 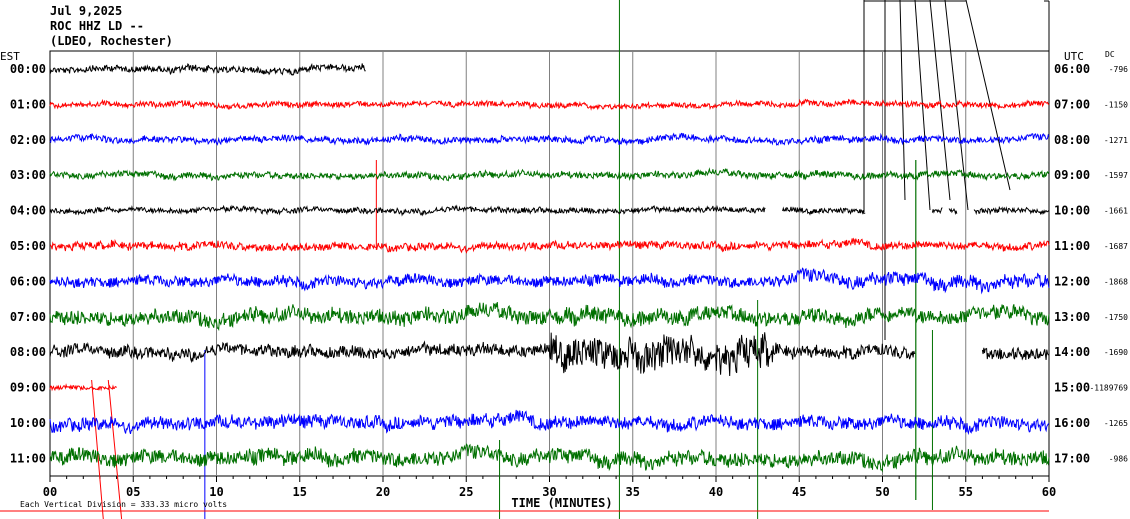 What do you see at coordinates (1110, 54) in the screenshot?
I see `dc-header: DC` at bounding box center [1110, 54].